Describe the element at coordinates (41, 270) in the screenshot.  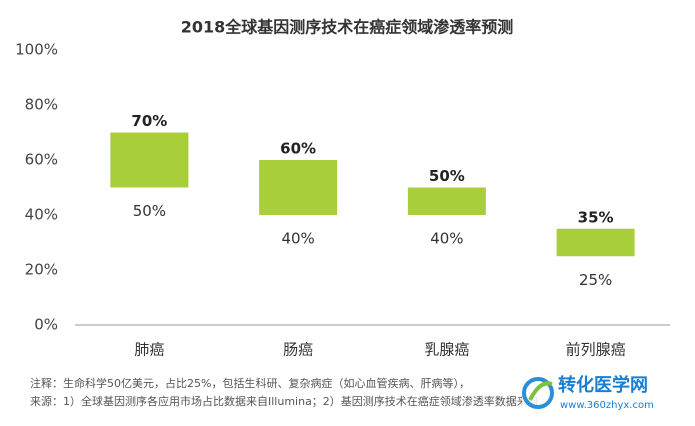
I see `y-tick-label: 20%` at that location.